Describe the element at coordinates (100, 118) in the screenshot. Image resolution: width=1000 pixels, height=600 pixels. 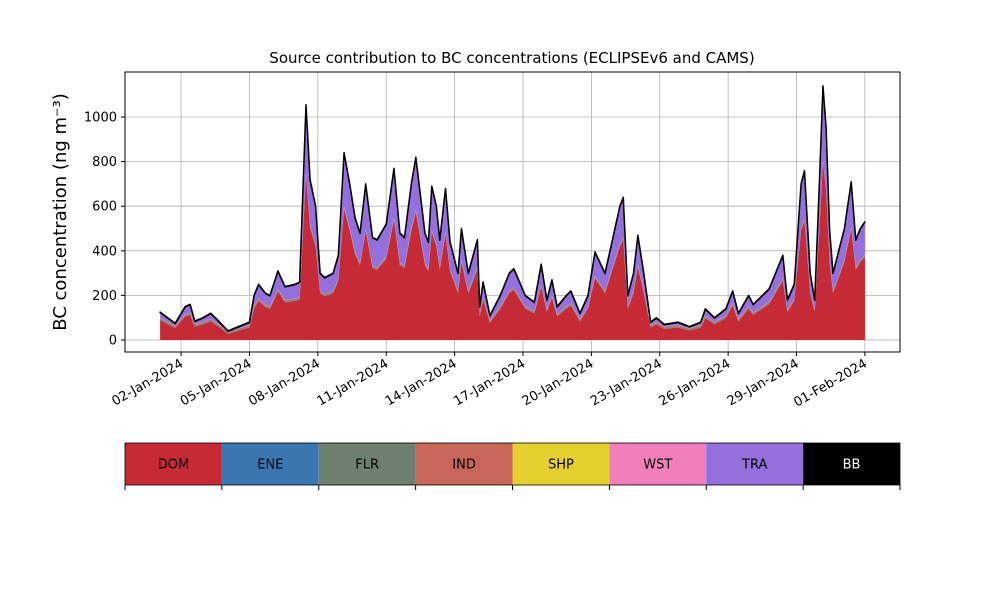
I see `y-tick-label: 1000` at that location.